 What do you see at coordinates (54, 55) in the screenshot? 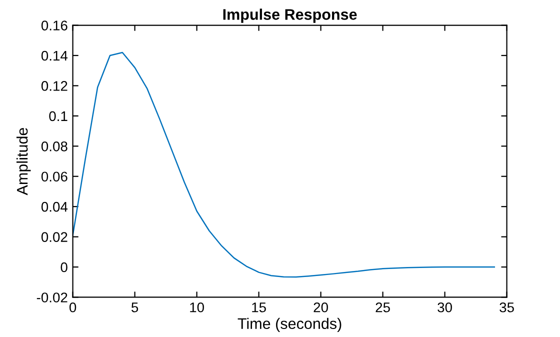
I see `y-tick-label: 0.14` at bounding box center [54, 55].